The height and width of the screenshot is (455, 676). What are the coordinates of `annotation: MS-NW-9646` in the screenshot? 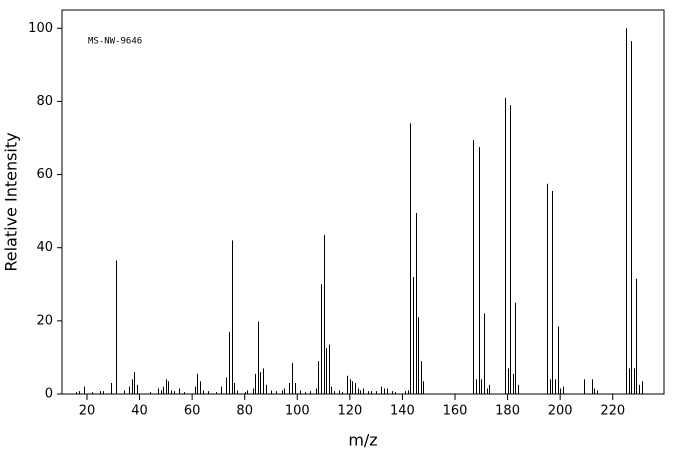 It's located at (115, 42).